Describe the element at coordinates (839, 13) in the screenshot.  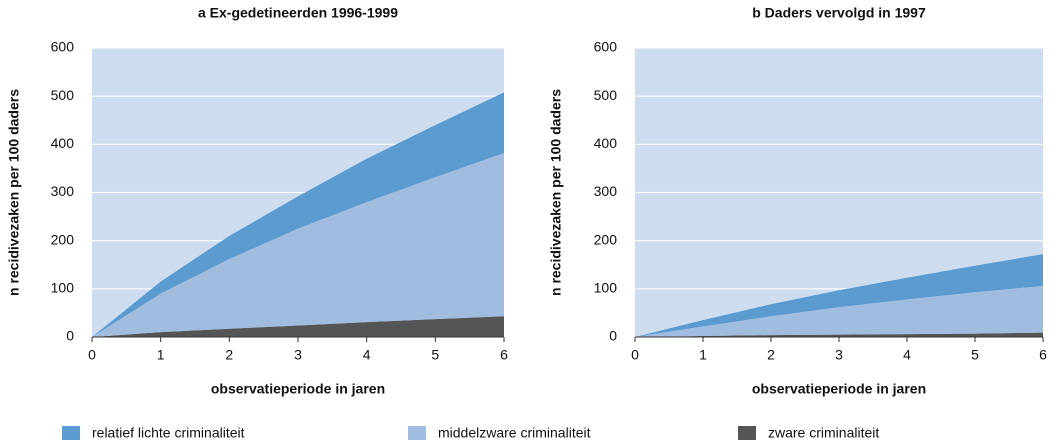
I see `chart-title: b Daders vervolgd in 1997` at that location.